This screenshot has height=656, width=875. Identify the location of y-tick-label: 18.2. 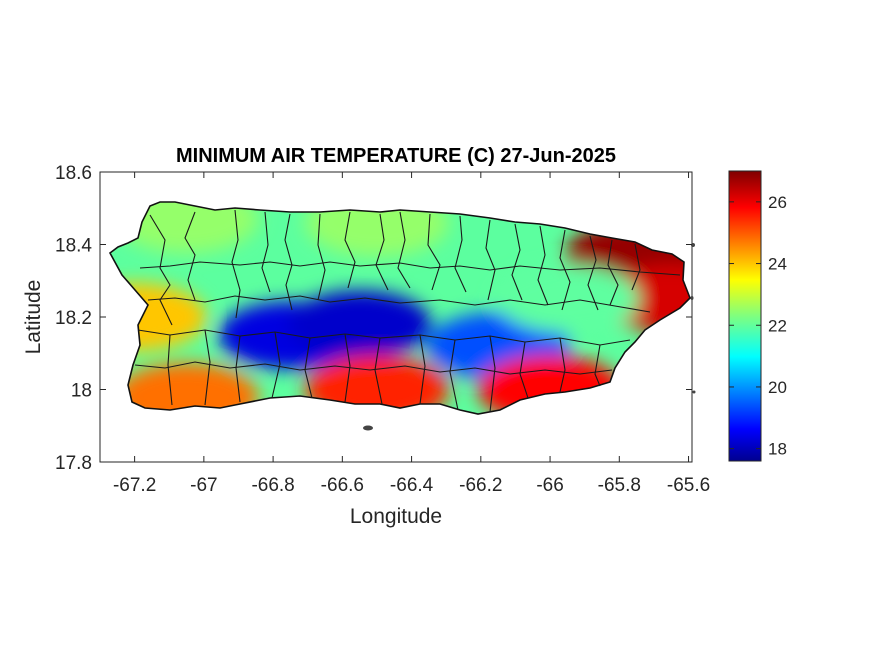
(73, 318).